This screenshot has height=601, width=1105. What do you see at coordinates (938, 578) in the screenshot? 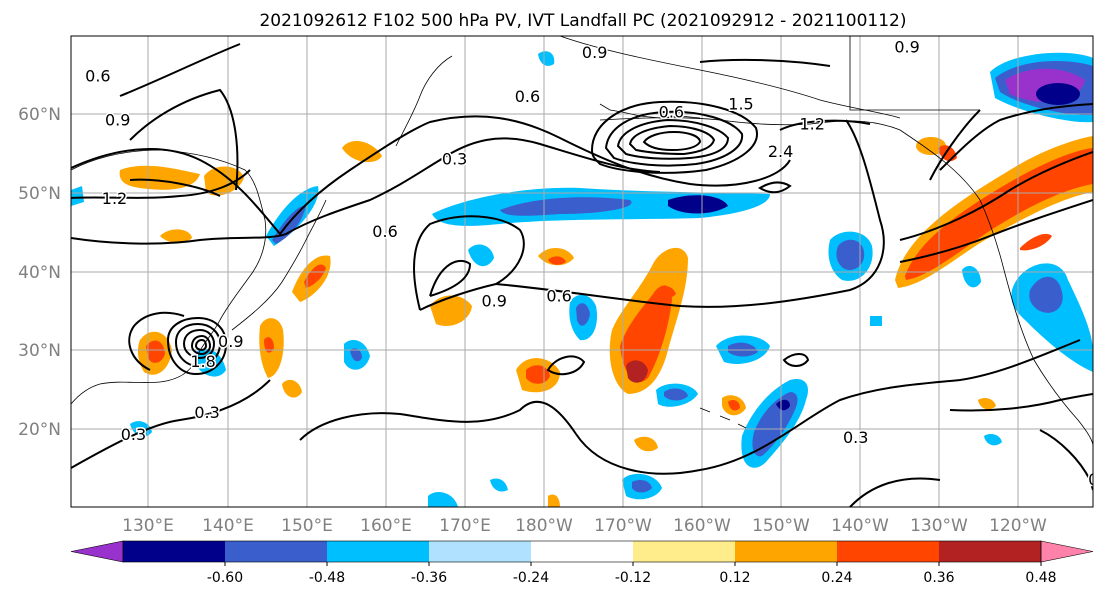
I see `colorbar-tick-label: 0.36` at bounding box center [938, 578].